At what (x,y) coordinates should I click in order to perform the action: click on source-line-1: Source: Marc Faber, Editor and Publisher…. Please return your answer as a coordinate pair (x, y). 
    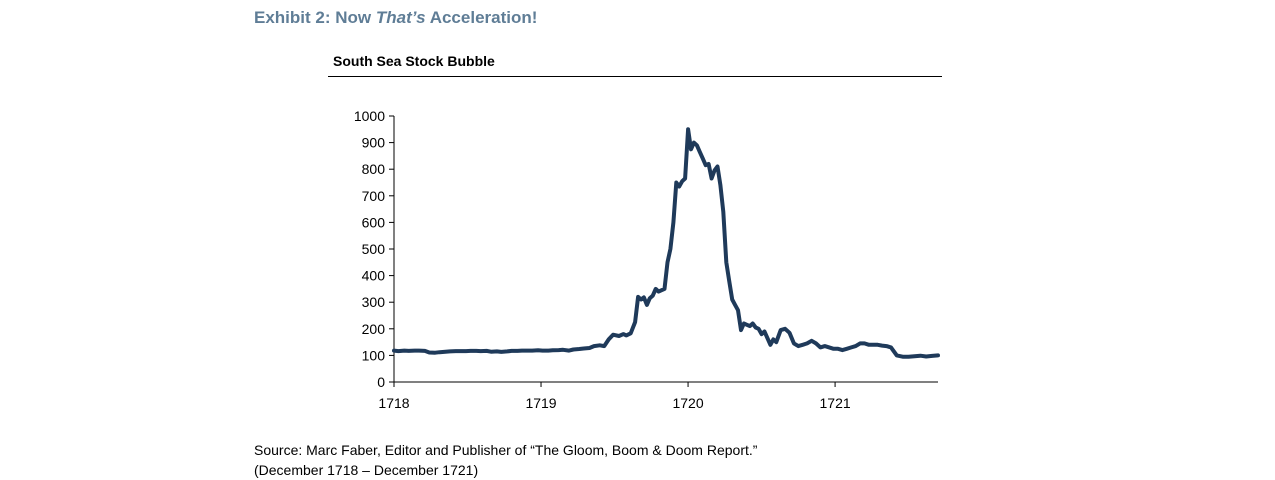
    Looking at the image, I should click on (506, 450).